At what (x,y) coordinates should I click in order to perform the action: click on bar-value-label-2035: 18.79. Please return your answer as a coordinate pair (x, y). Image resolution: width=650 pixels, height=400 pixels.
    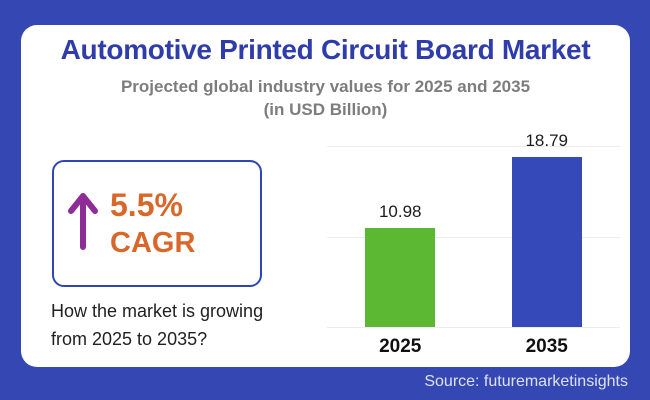
    Looking at the image, I should click on (547, 140).